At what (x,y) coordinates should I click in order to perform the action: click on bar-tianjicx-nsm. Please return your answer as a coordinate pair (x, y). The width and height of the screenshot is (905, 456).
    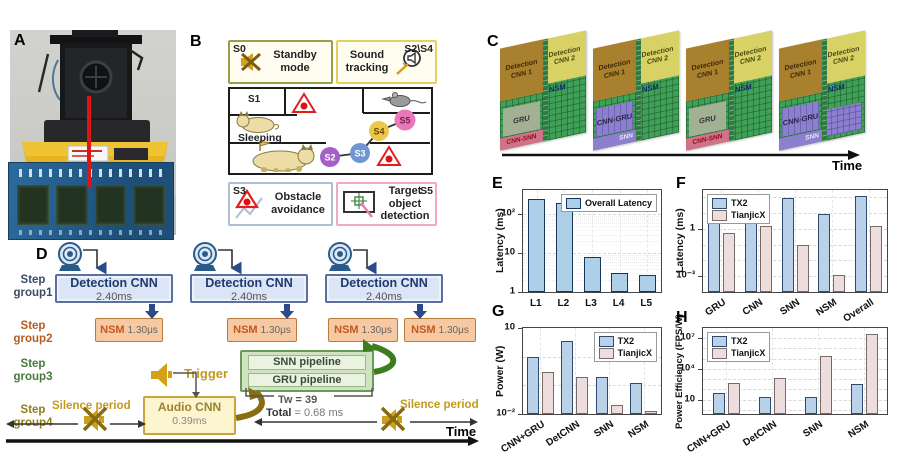
    Looking at the image, I should click on (651, 412).